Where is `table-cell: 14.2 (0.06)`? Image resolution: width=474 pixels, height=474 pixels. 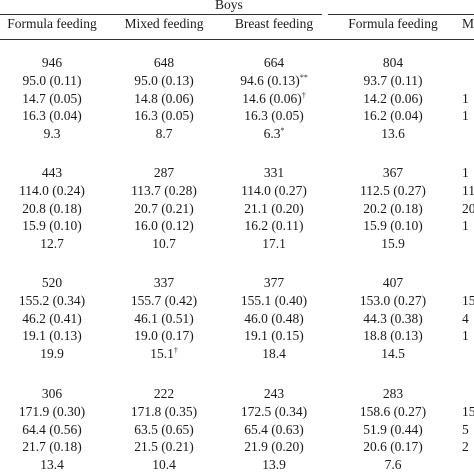
table-cell: 14.2 (0.06) is located at coordinates (393, 99).